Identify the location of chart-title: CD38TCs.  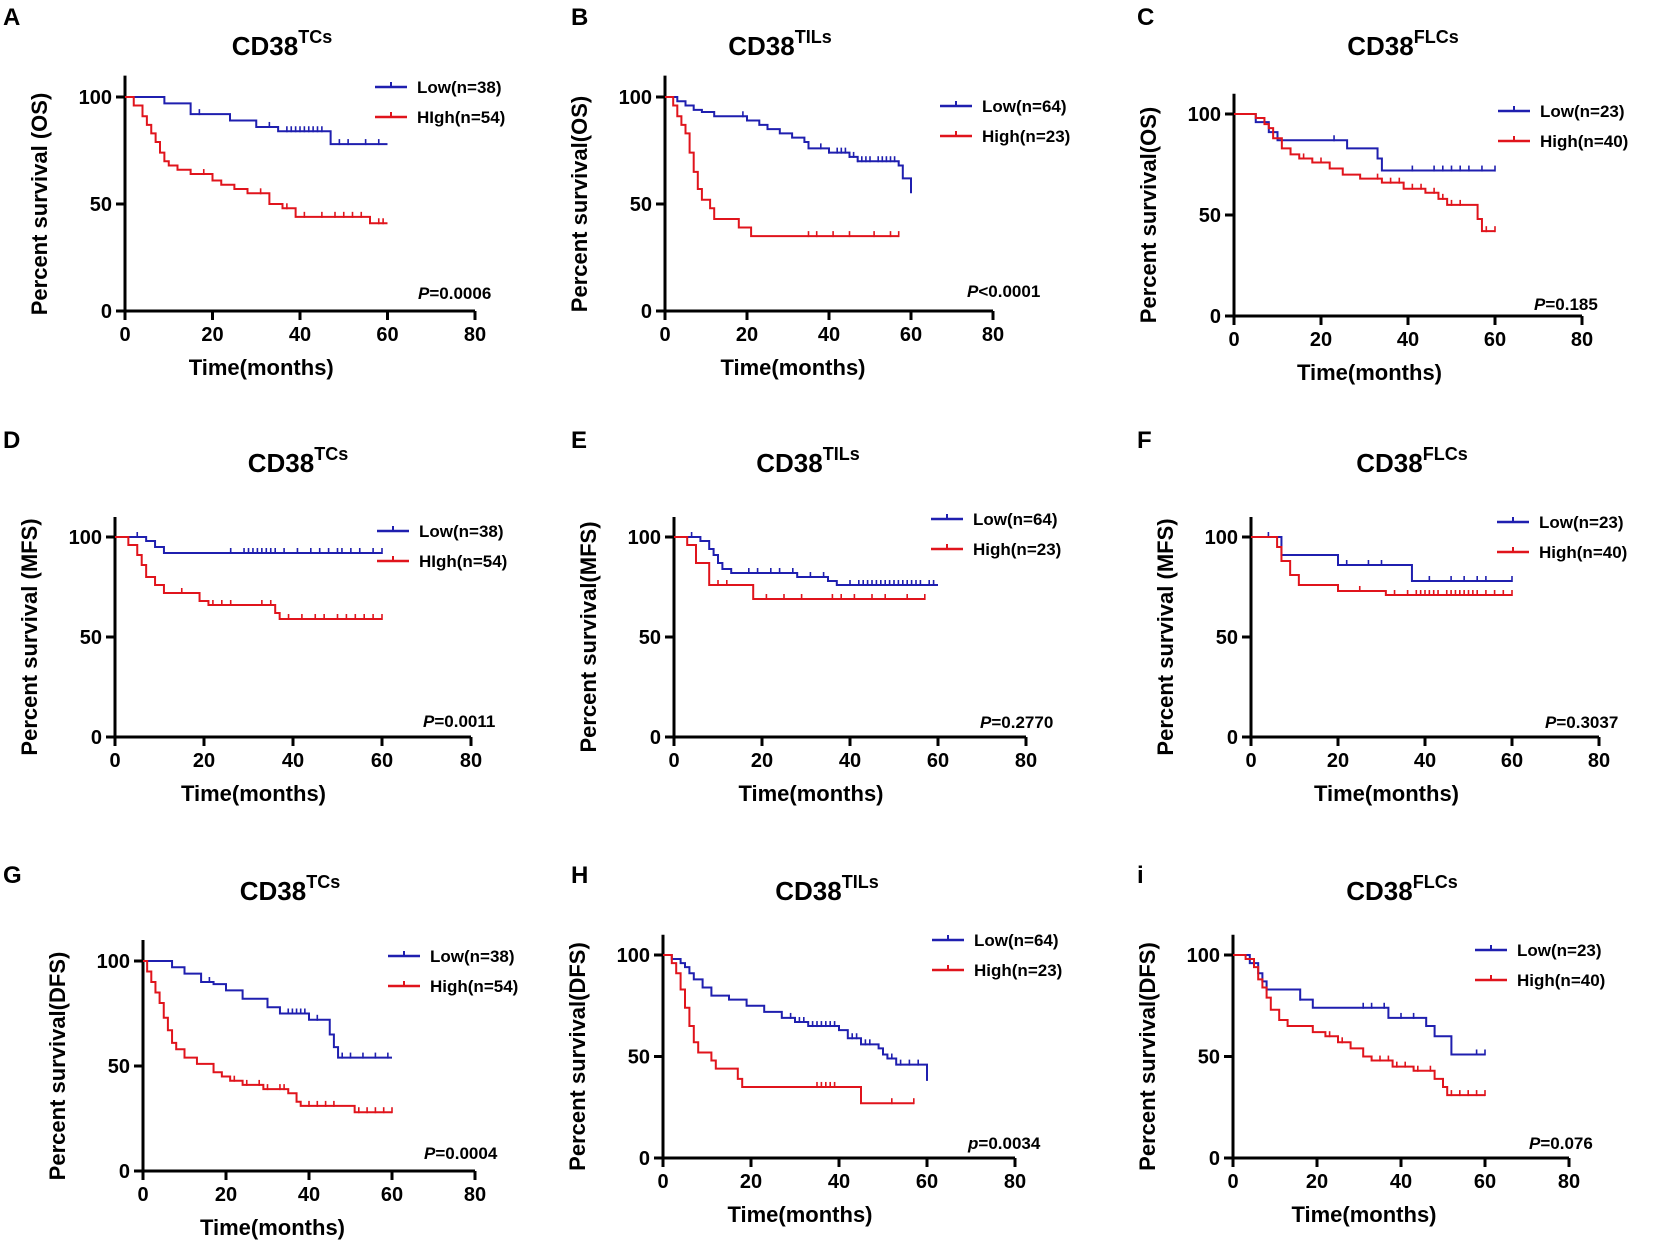
(282, 44).